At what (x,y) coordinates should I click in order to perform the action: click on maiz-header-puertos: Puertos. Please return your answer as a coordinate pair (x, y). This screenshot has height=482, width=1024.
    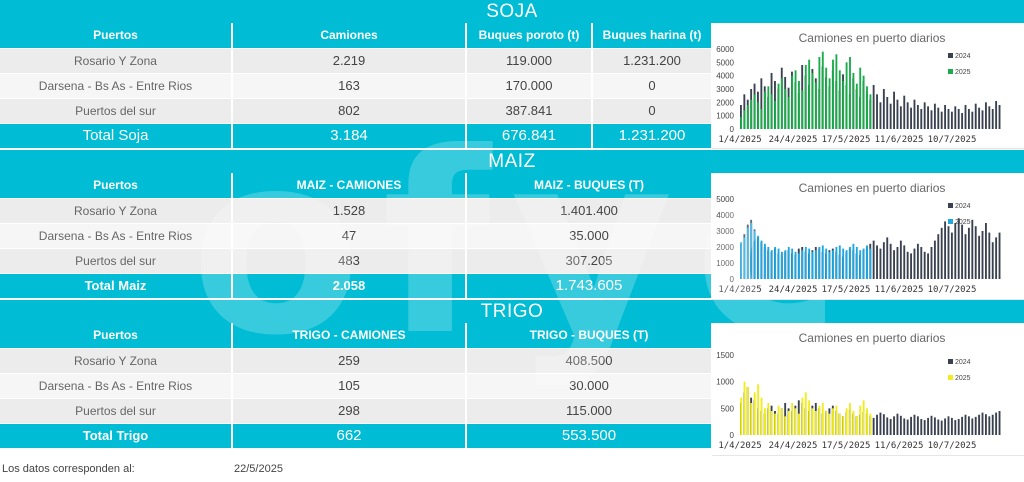
    Looking at the image, I should click on (116, 186).